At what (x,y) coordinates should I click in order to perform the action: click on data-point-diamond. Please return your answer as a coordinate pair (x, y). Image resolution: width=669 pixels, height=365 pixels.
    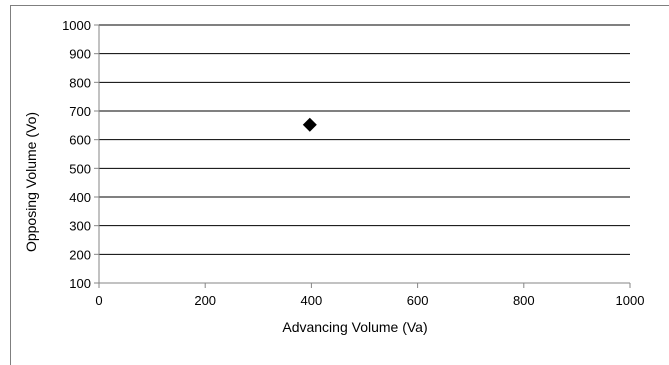
    Looking at the image, I should click on (309, 124).